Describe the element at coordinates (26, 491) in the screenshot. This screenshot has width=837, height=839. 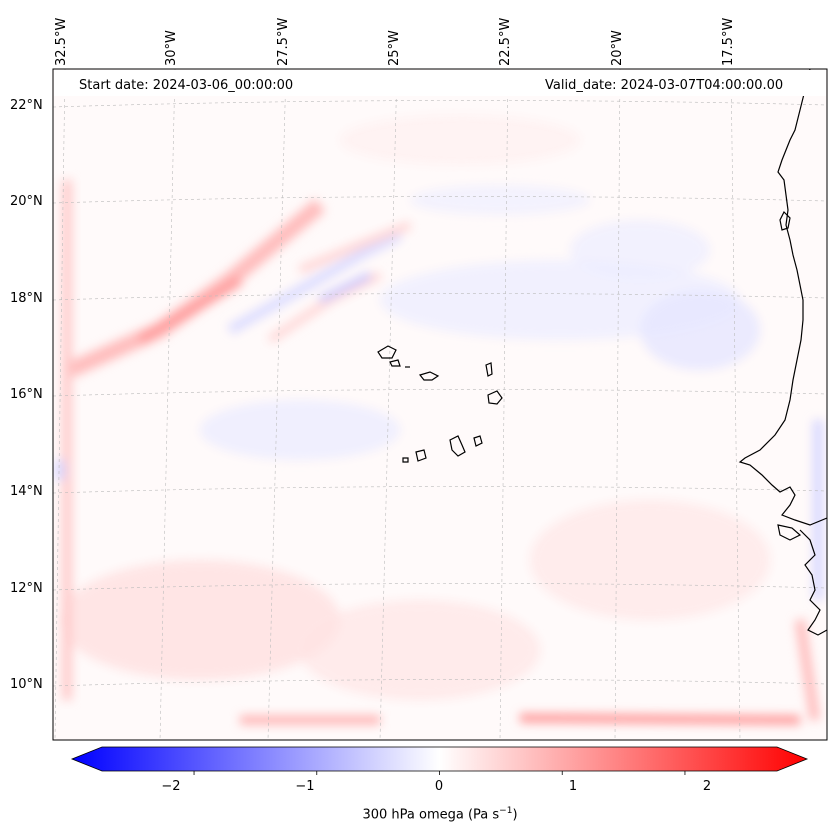
I see `lat-label: 14°N` at that location.